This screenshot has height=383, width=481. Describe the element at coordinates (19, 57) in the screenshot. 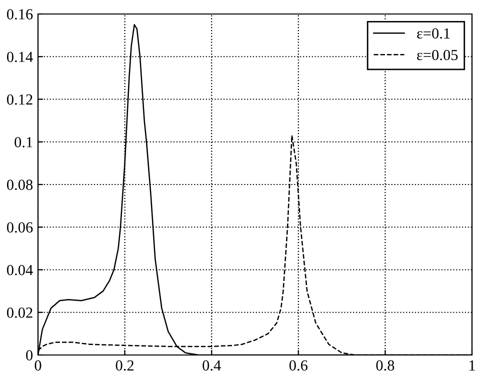

I see `y-tick-label: 0.14` at that location.